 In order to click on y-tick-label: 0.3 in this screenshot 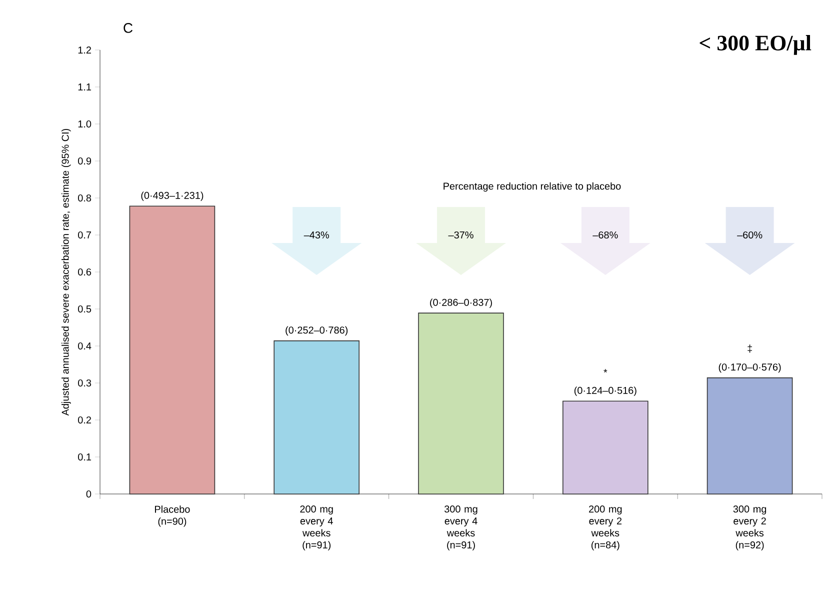, I will do `click(85, 383)`.